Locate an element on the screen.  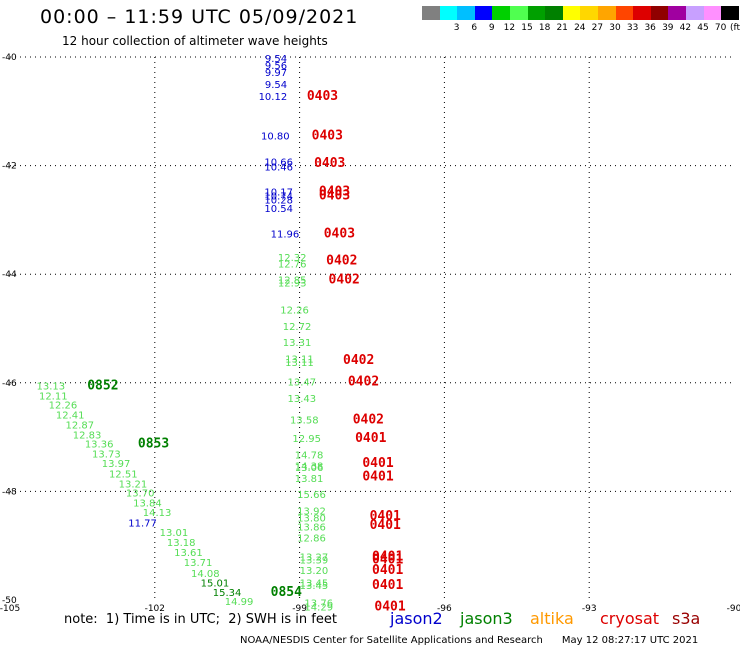
wave-height-label: 13.84 is located at coordinates (147, 503).